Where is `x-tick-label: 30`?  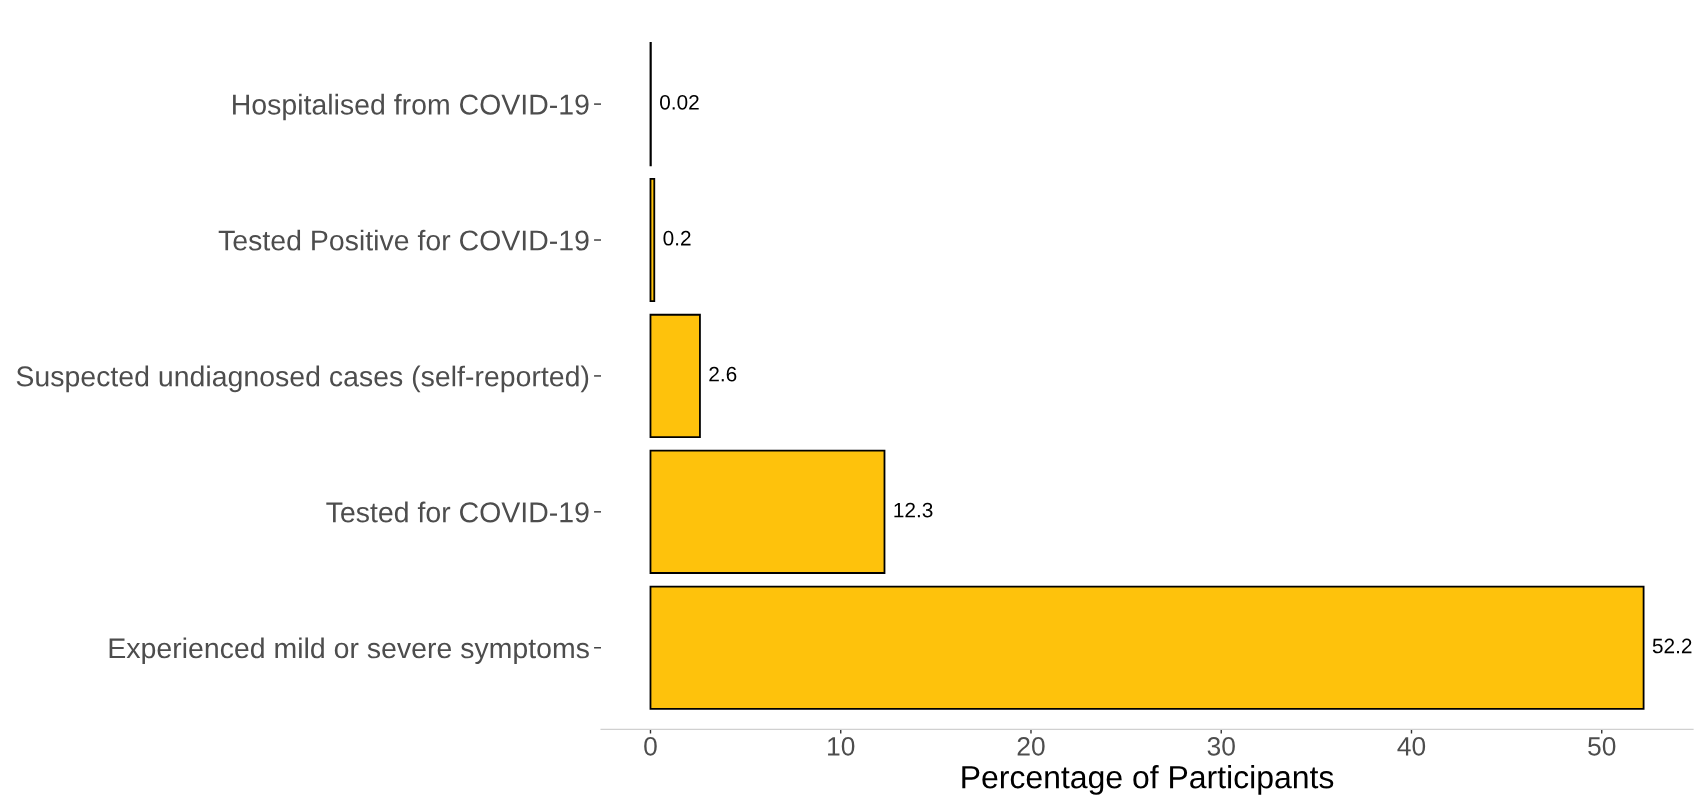 x-tick-label: 30 is located at coordinates (1221, 746).